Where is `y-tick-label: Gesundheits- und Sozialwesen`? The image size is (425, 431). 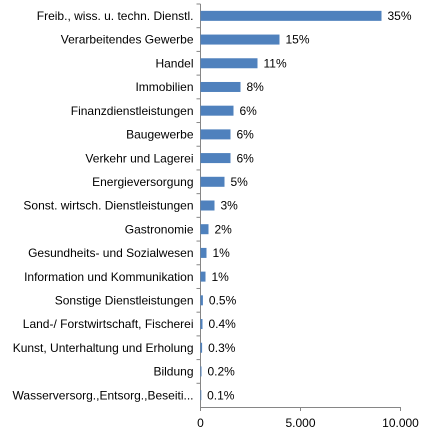 y-tick-label: Gesundheits- und Sozialwesen is located at coordinates (110, 253).